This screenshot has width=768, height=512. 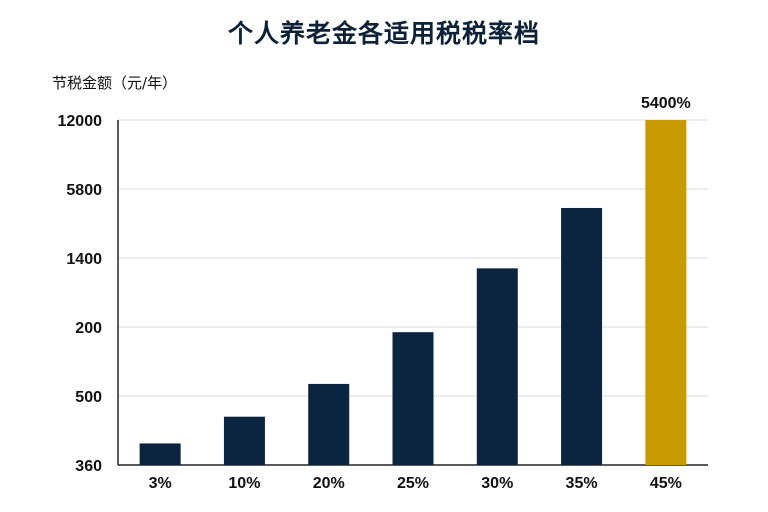 I want to click on x-tick-label: 45%, so click(x=666, y=483).